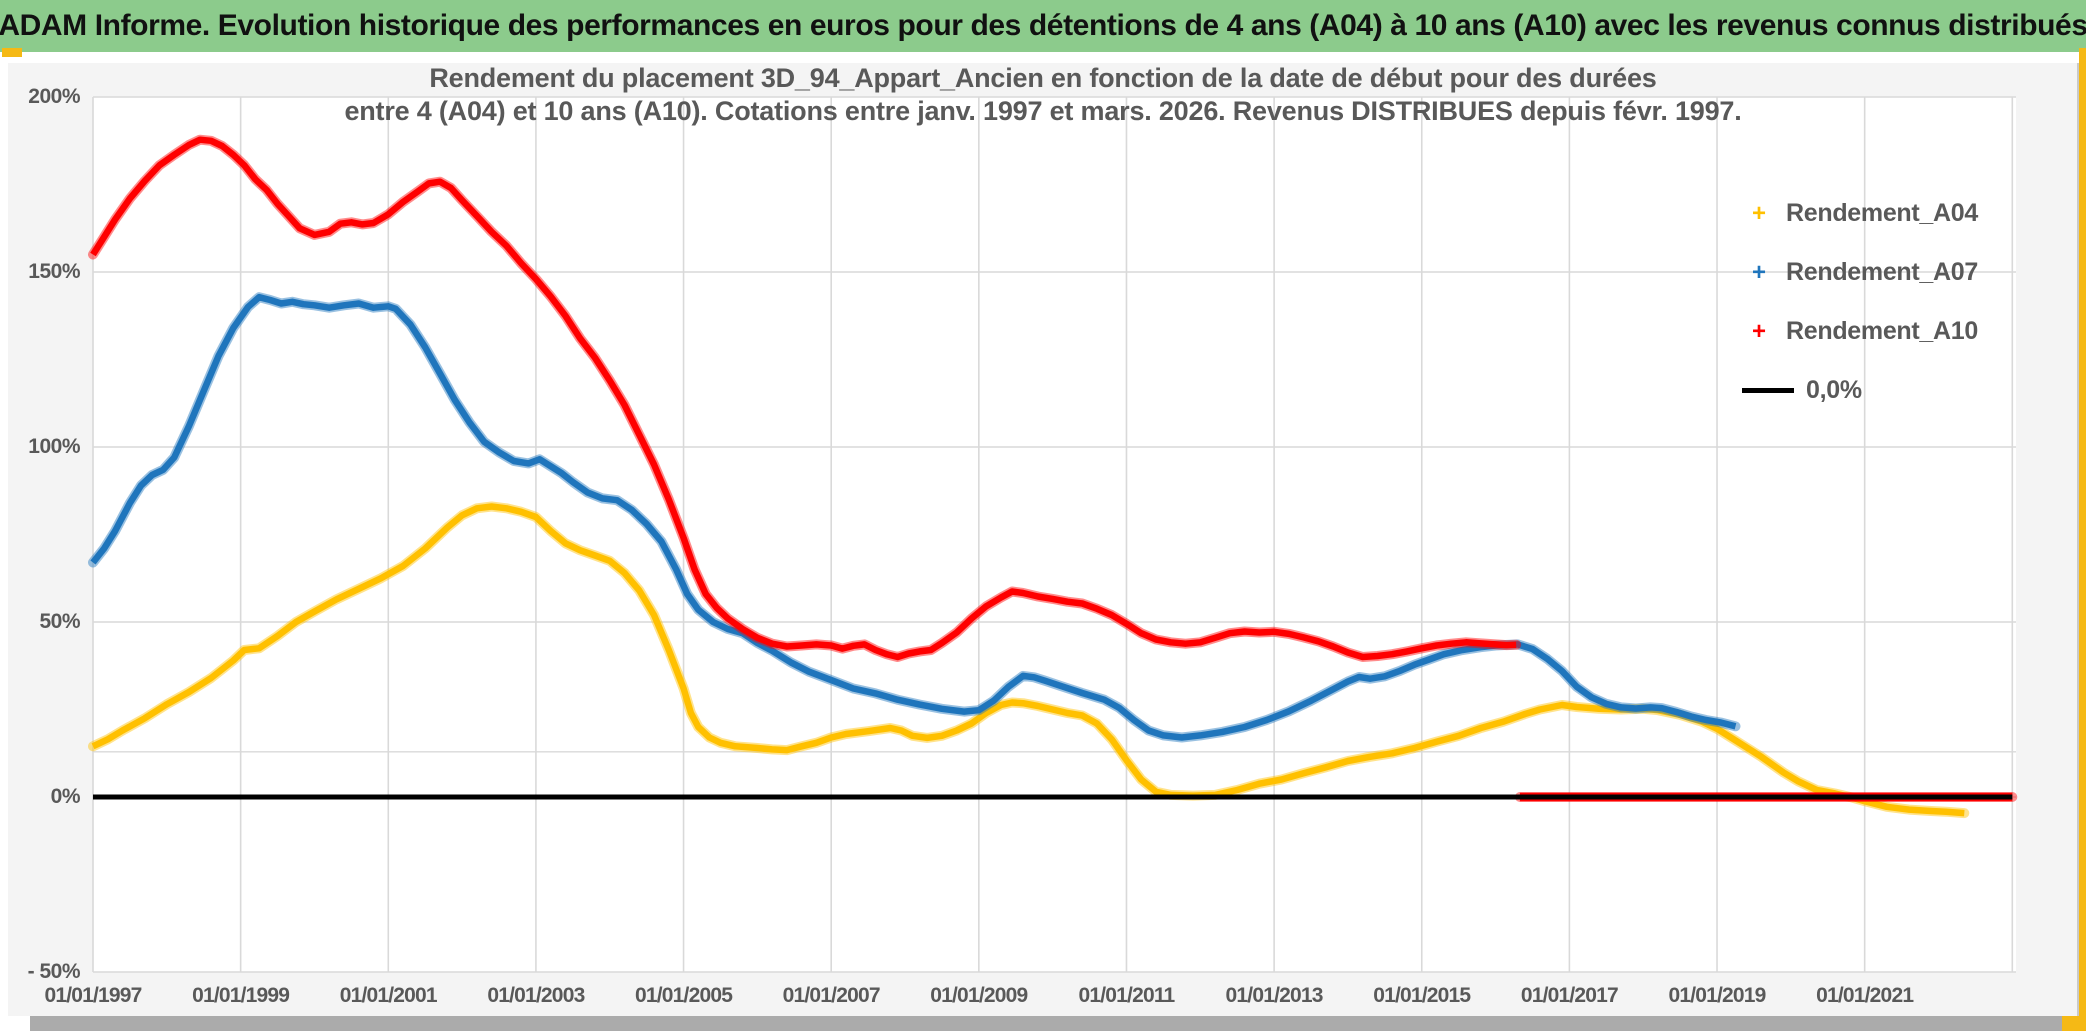  What do you see at coordinates (1569, 995) in the screenshot?
I see `x-tick-label-2017: 01/01/2017` at bounding box center [1569, 995].